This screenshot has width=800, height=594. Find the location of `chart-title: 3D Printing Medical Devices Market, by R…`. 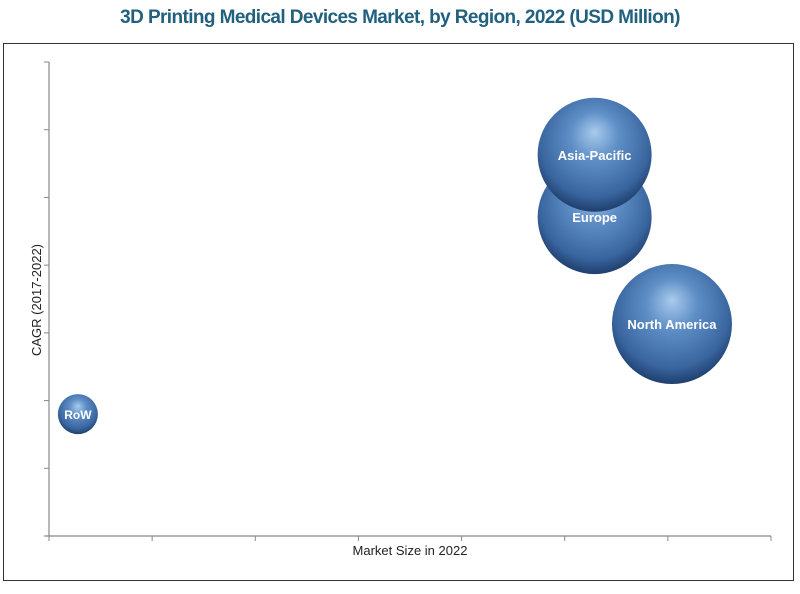

chart-title: 3D Printing Medical Devices Market, by R… is located at coordinates (400, 17).